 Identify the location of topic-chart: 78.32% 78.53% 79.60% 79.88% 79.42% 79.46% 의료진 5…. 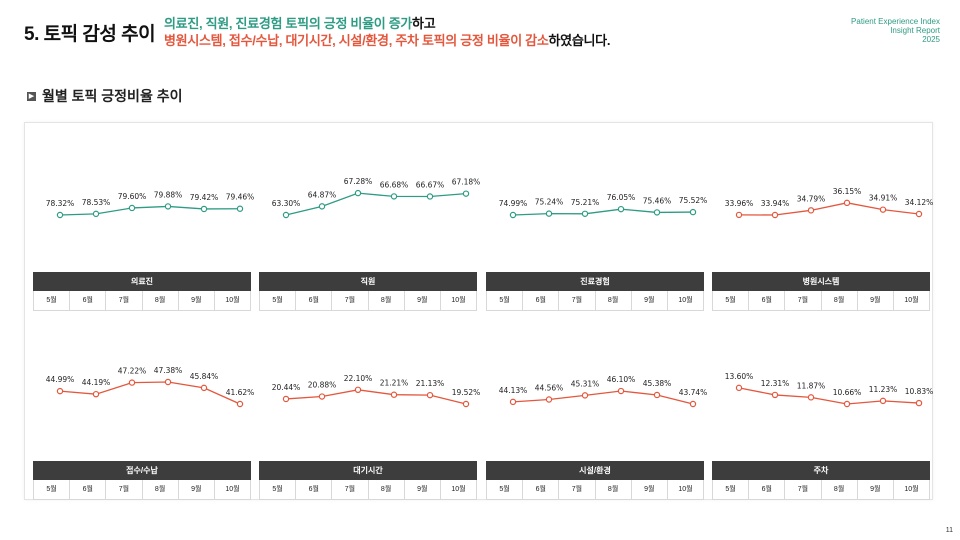
(139, 217).